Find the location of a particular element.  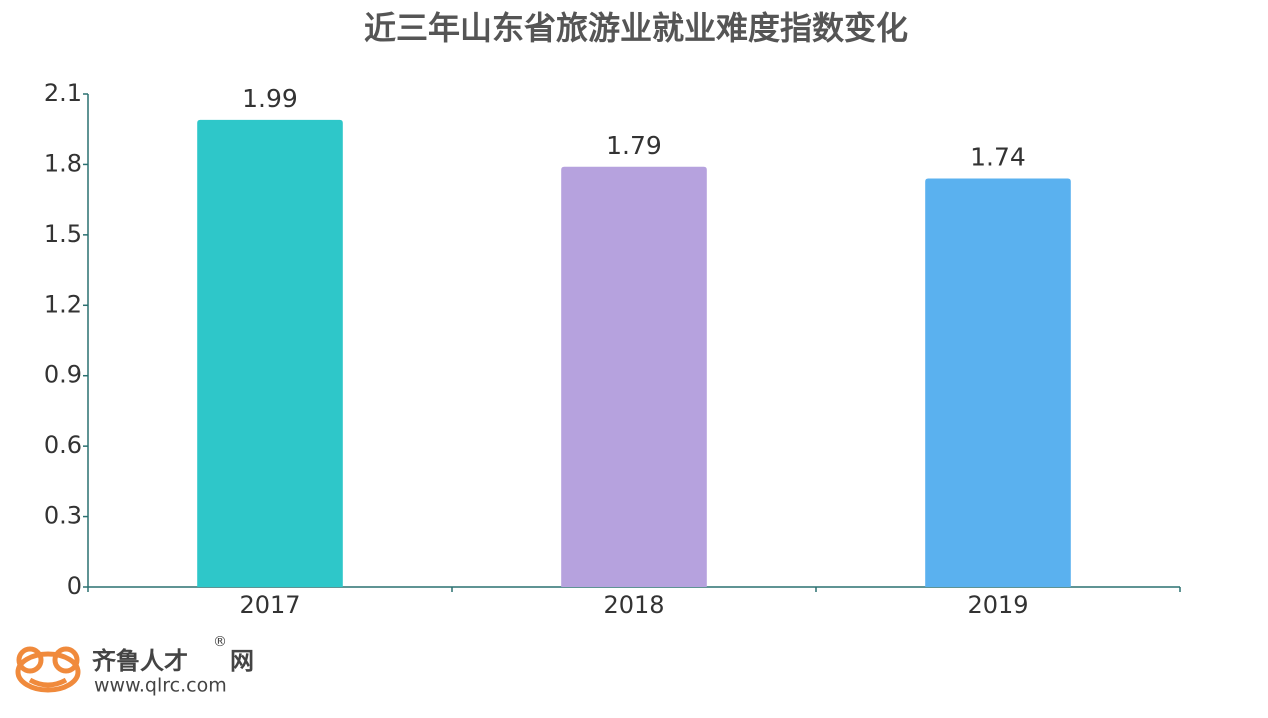

y-tick-label: 2.1 is located at coordinates (63, 93).